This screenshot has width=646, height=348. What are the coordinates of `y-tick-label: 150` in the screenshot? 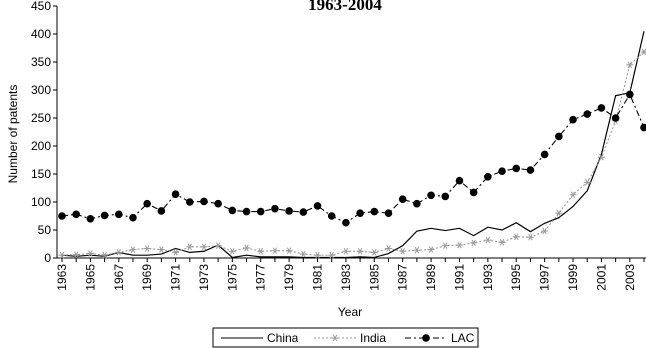 It's located at (41, 174).